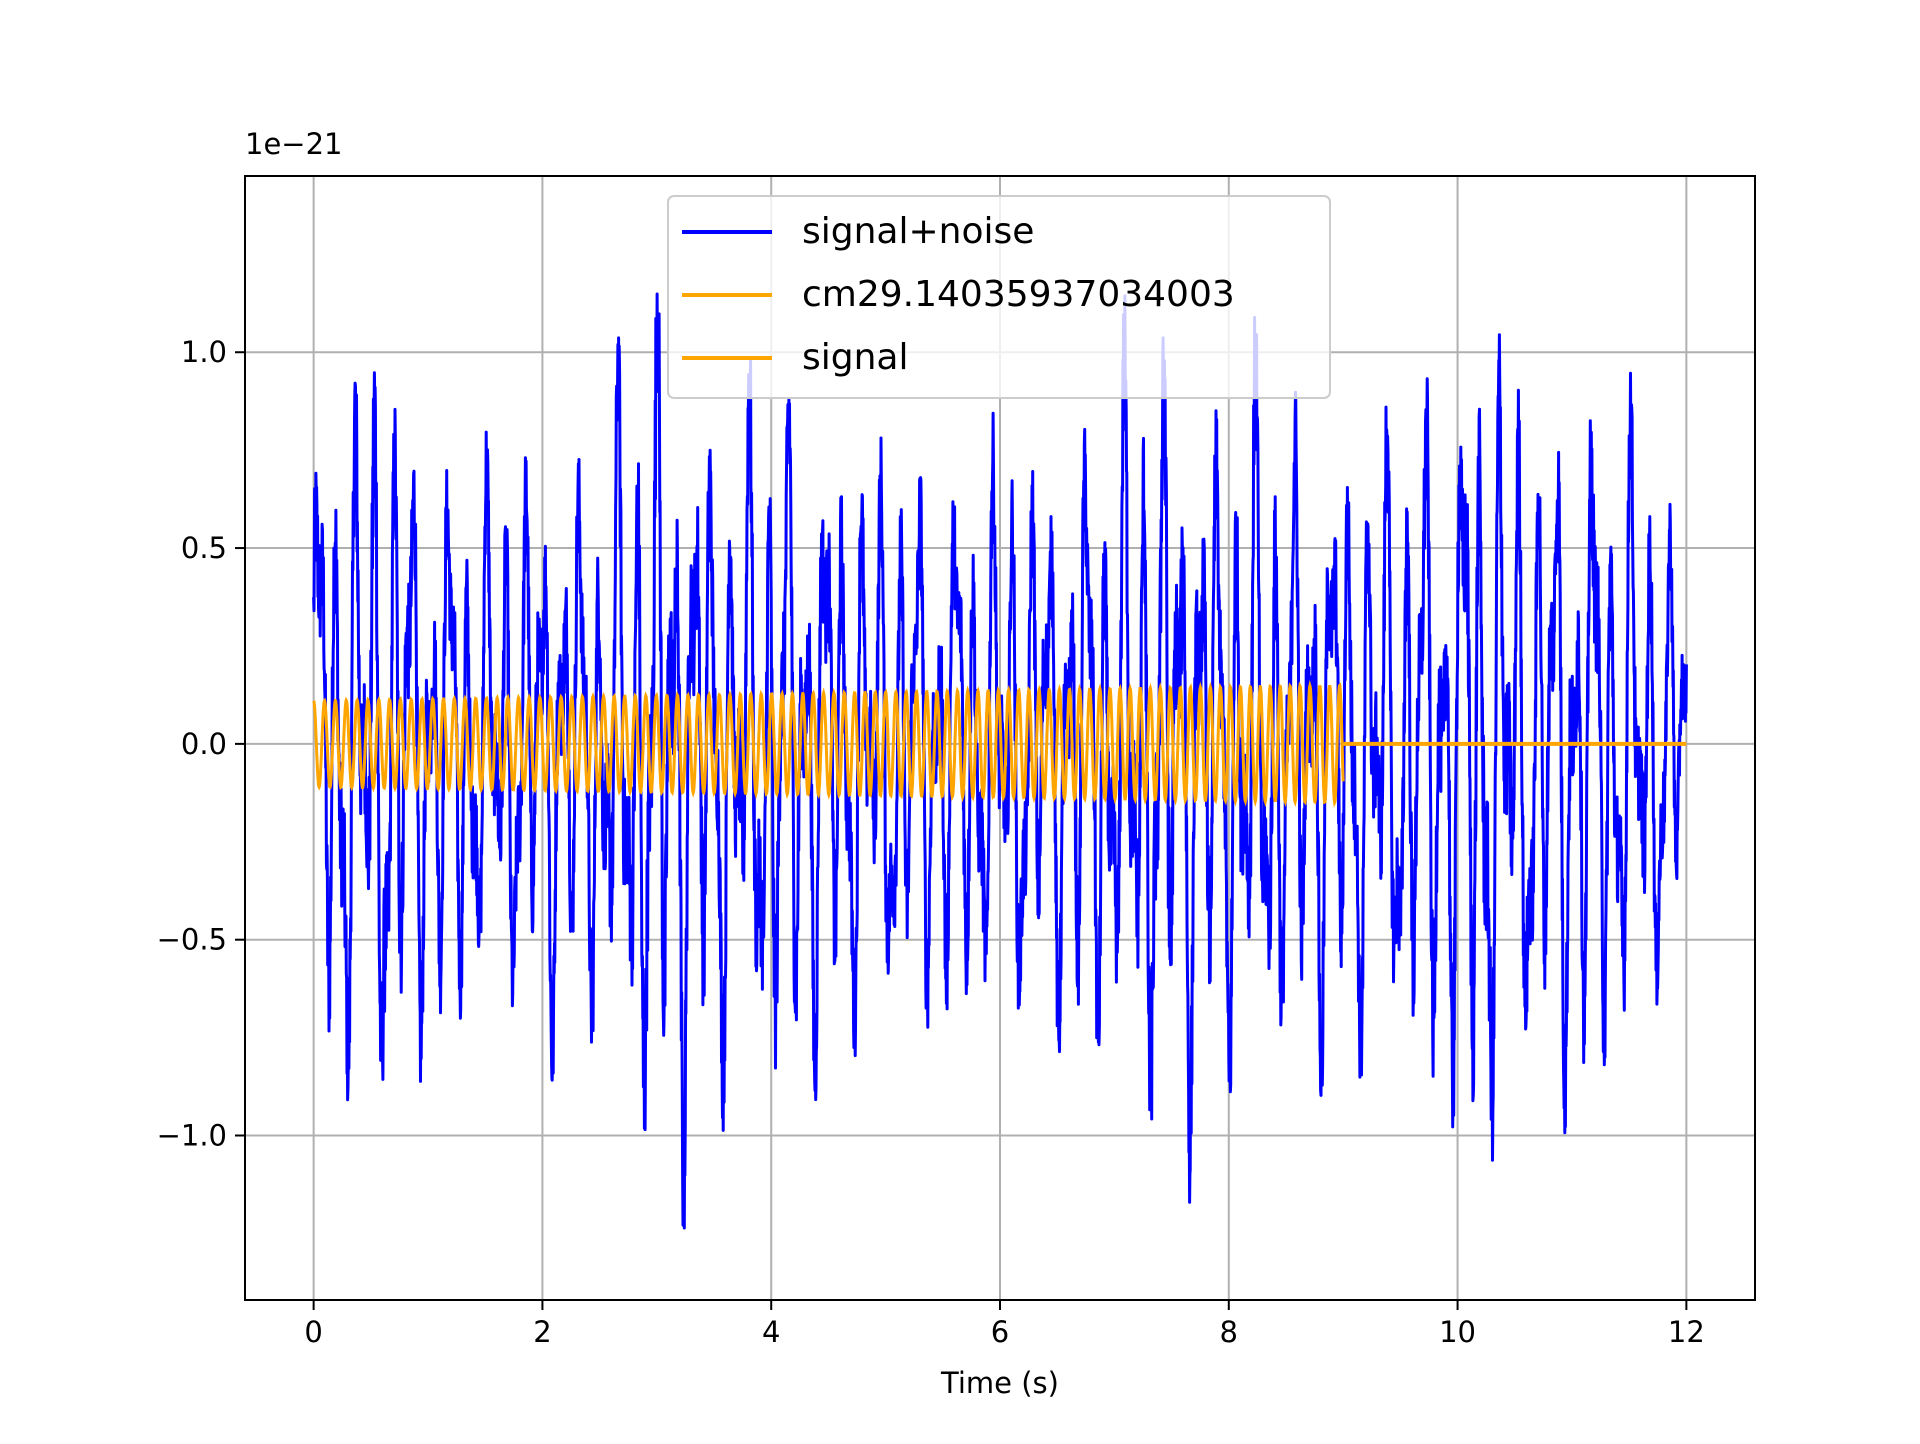 This screenshot has width=1920, height=1444. I want to click on x-tick-label: 8, so click(1229, 1332).